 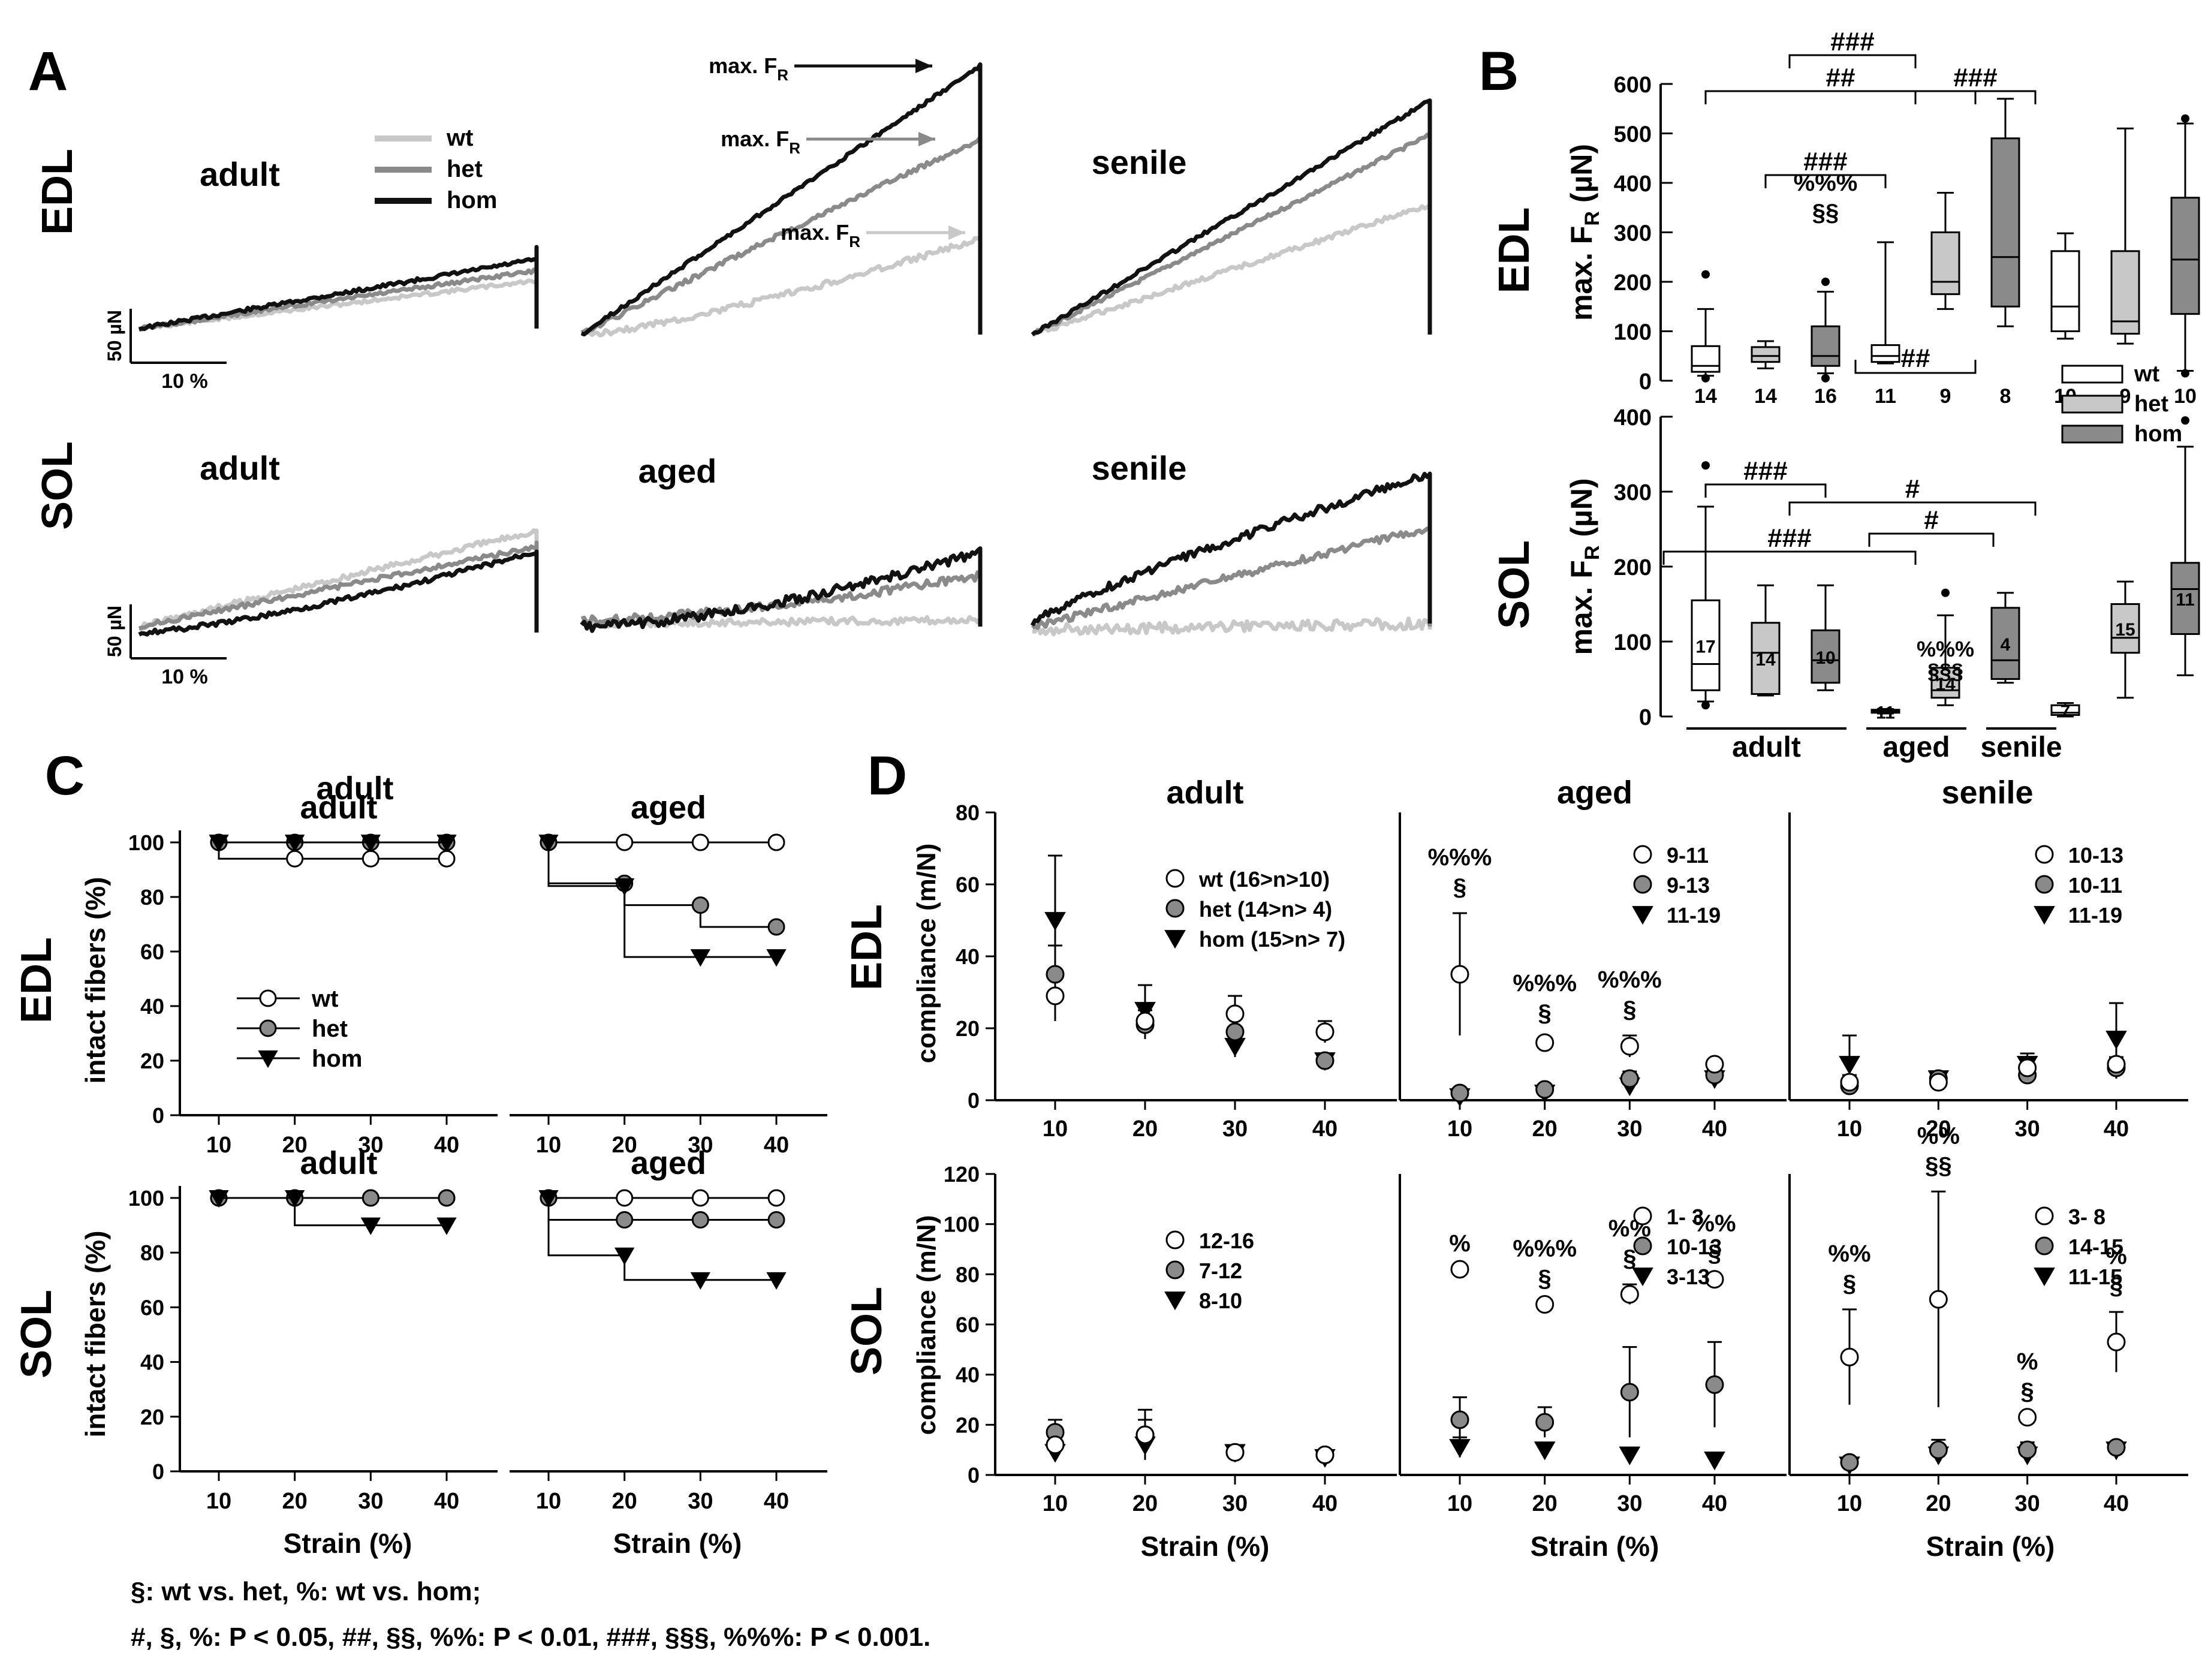 I want to click on boxplot-sol-ylabel: max. FR (µN), so click(x=1585, y=566).